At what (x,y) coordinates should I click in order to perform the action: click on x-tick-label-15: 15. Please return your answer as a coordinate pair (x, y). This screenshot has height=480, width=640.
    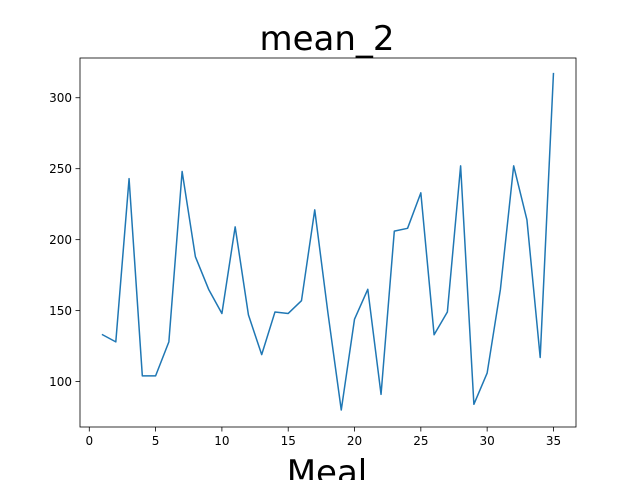
    Looking at the image, I should click on (288, 441).